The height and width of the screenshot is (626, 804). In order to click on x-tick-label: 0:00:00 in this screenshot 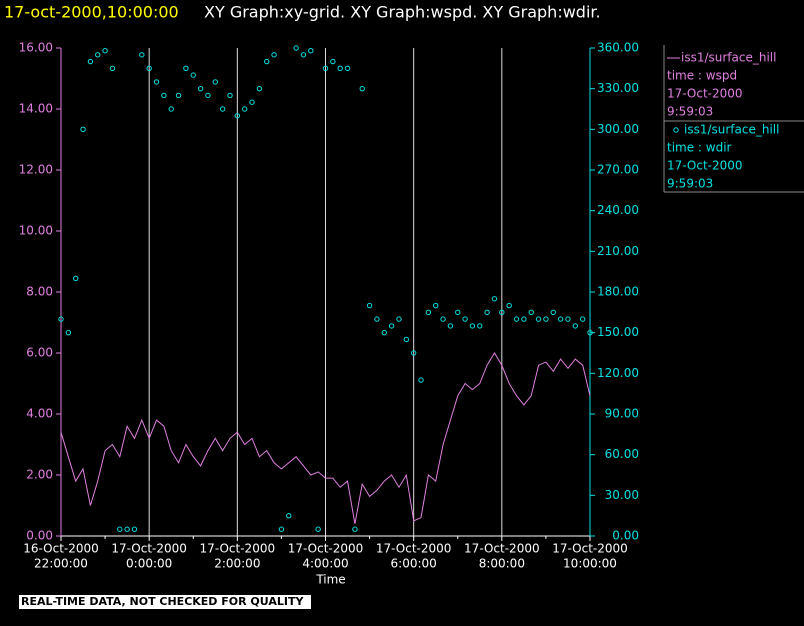, I will do `click(149, 564)`.